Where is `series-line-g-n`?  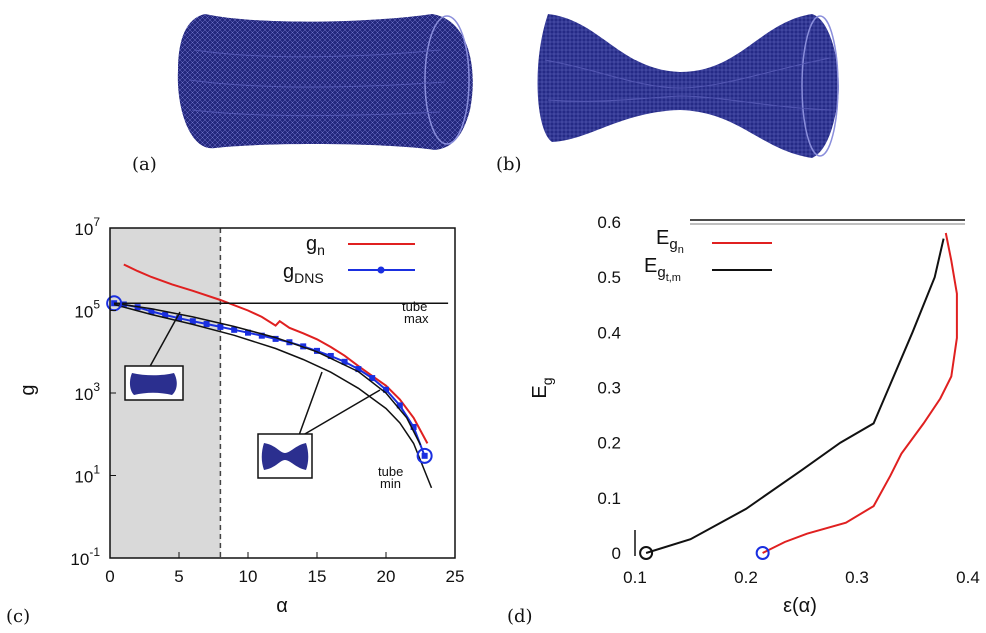 series-line-g-n is located at coordinates (276, 353).